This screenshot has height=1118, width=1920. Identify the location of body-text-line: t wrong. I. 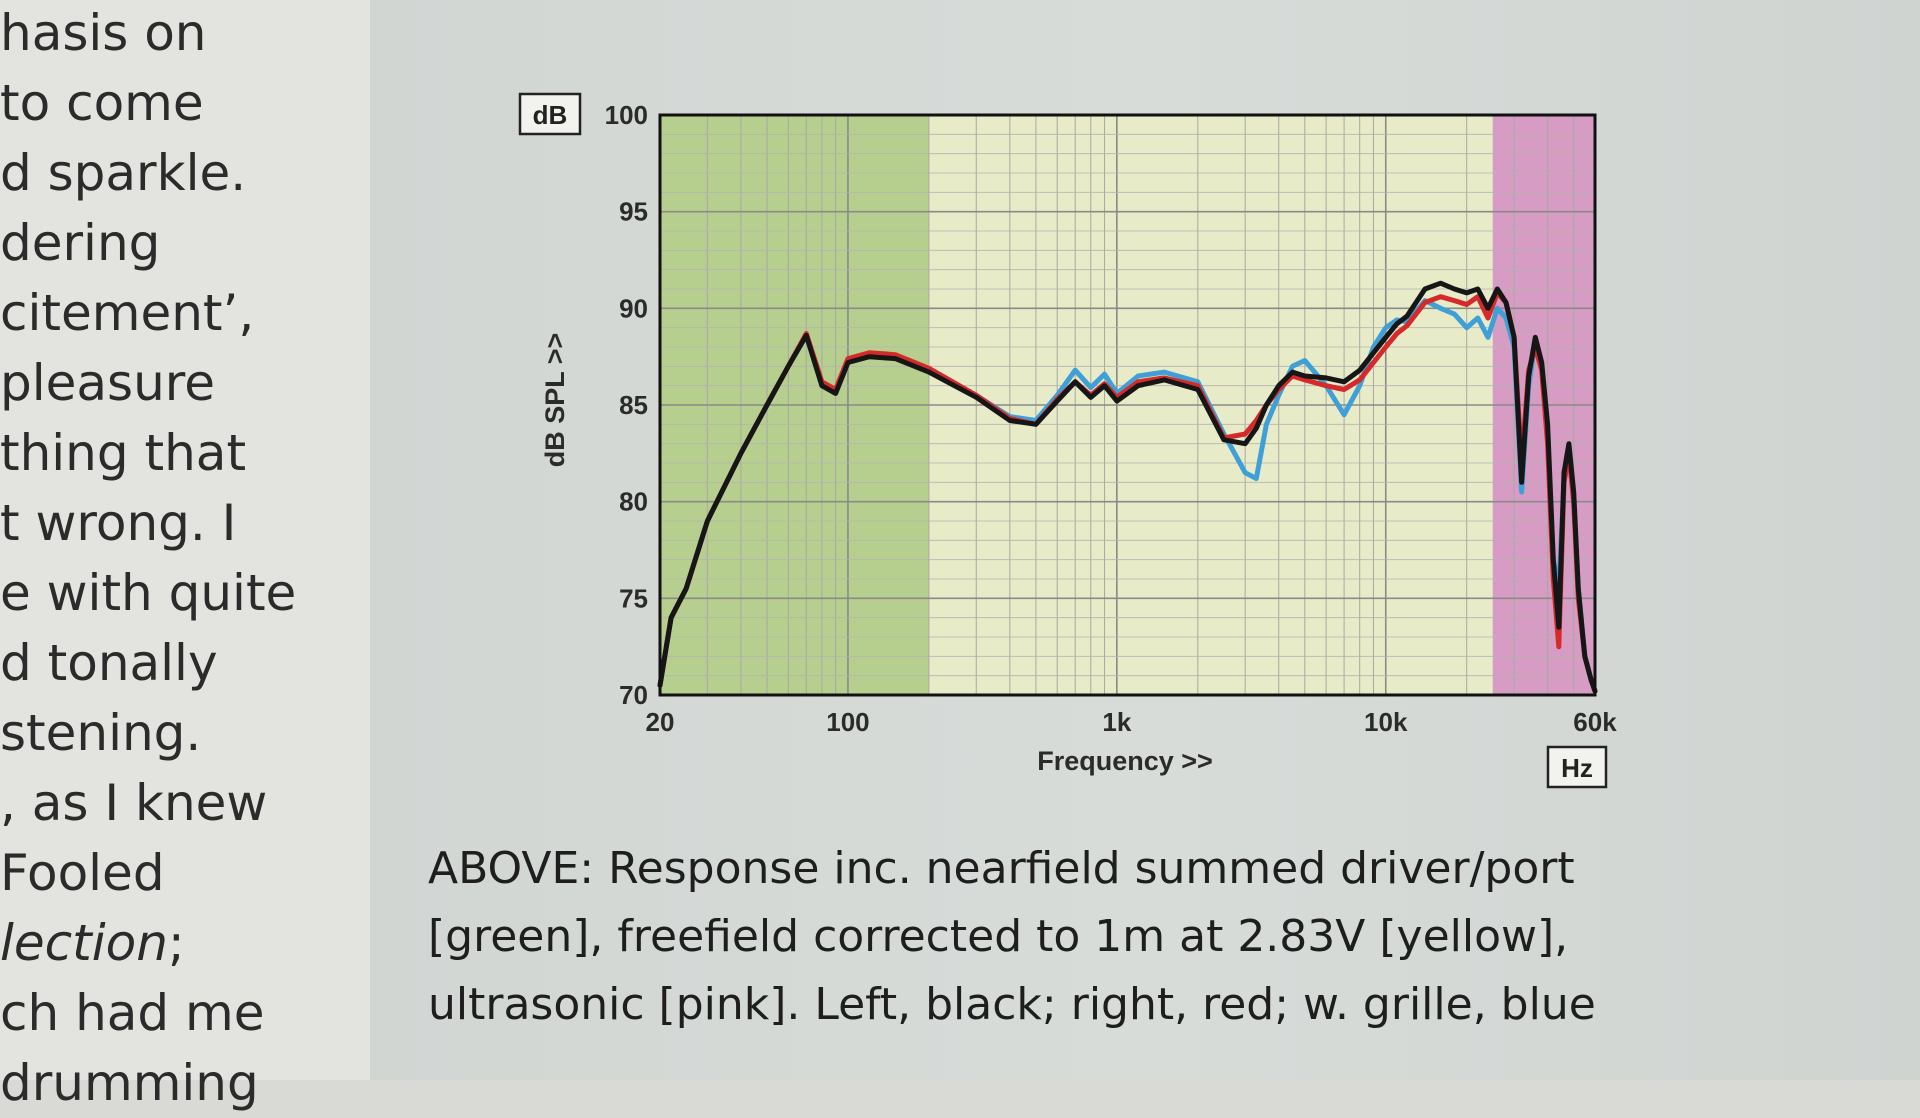
(118, 523).